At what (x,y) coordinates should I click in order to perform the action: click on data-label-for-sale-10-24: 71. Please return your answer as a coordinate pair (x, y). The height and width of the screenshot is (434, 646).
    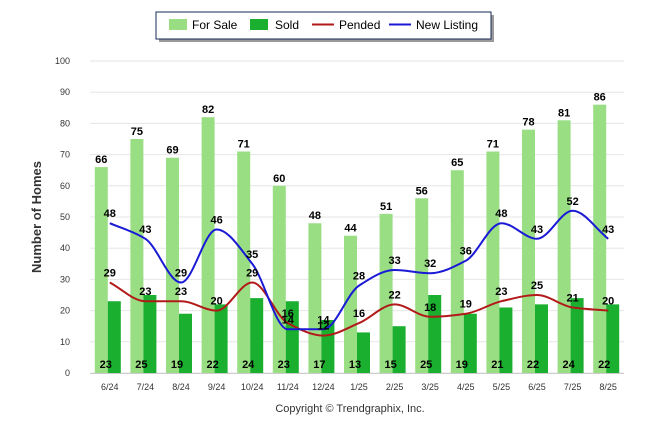
    Looking at the image, I should click on (244, 144).